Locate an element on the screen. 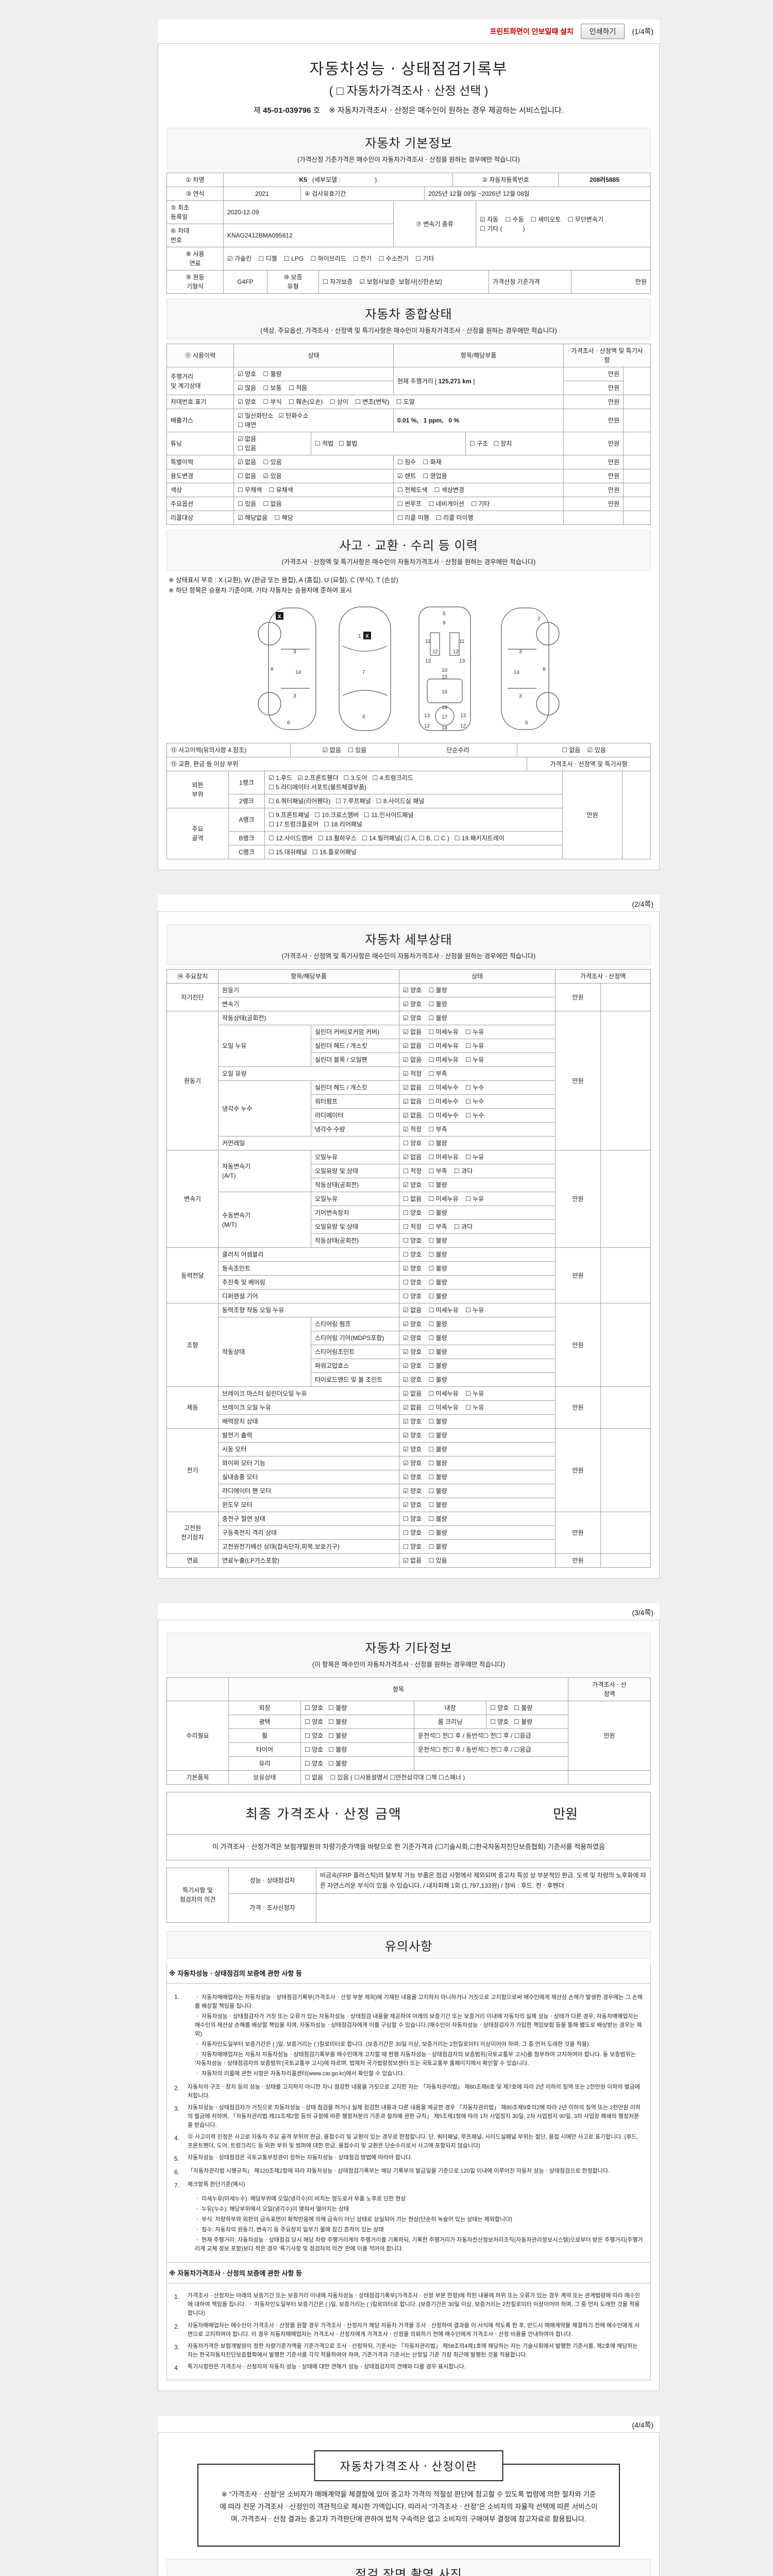 This screenshot has width=773, height=2576. item-label: 광택 is located at coordinates (265, 1722).